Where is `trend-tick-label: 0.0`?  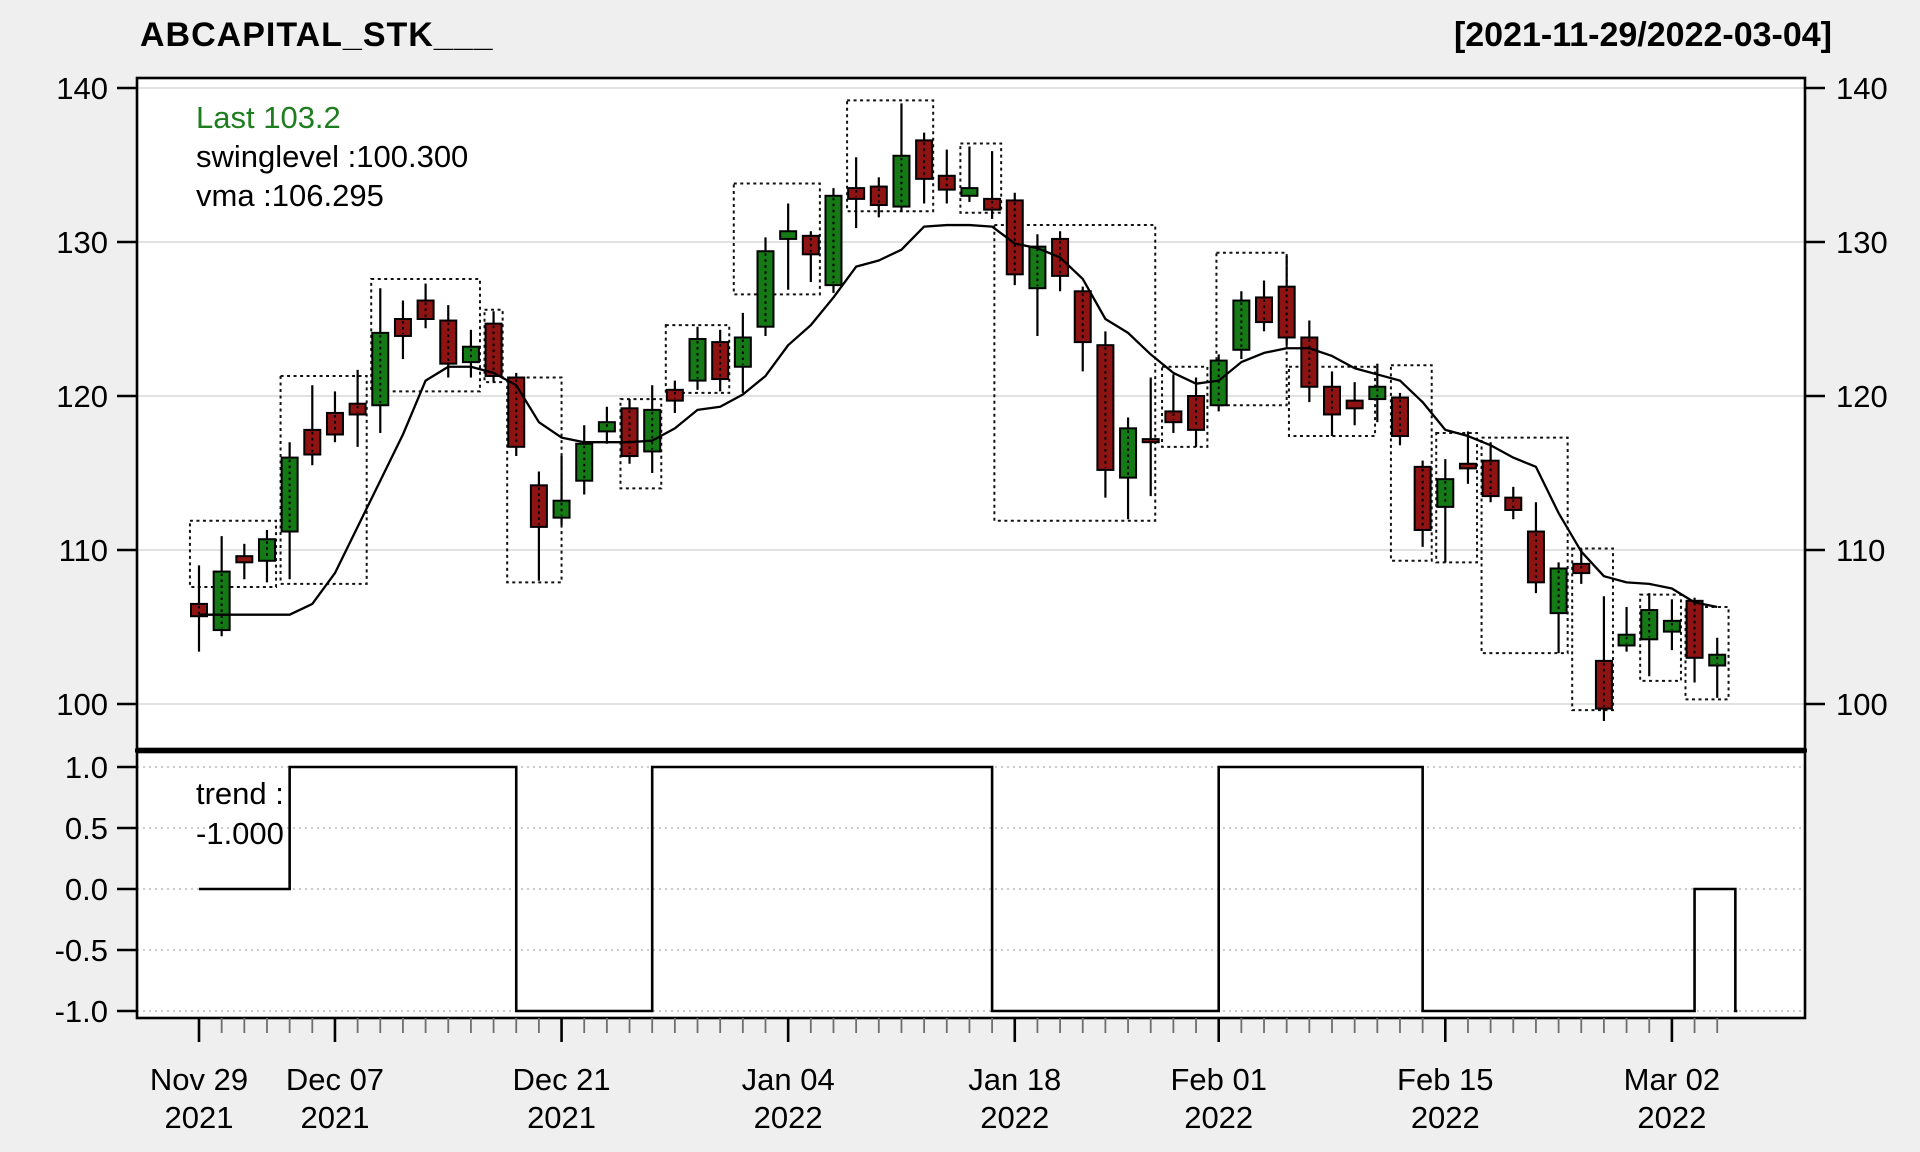 trend-tick-label: 0.0 is located at coordinates (86, 889).